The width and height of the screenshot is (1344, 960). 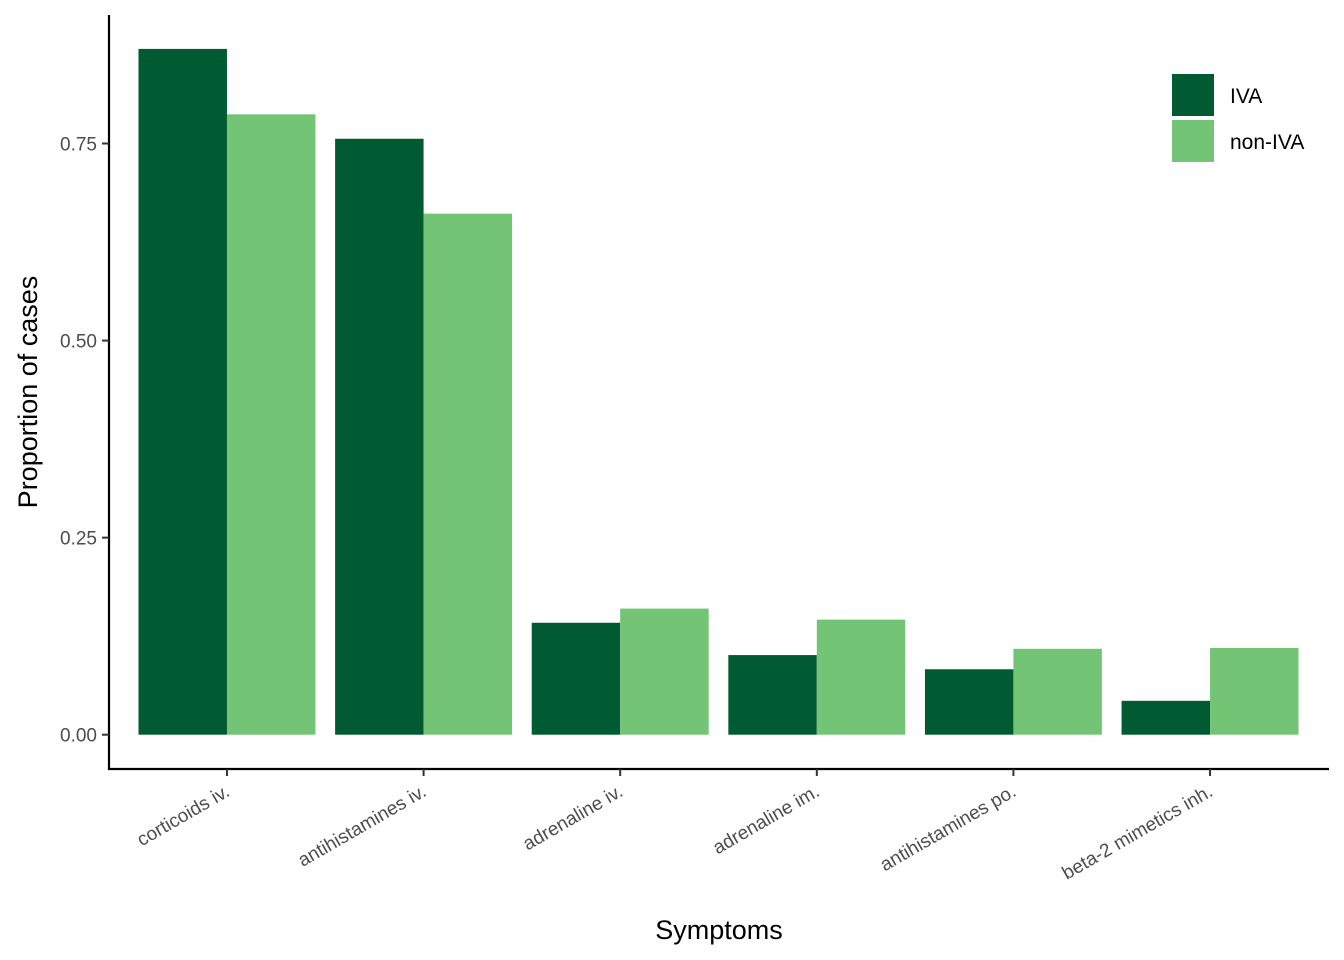 What do you see at coordinates (1138, 832) in the screenshot?
I see `x-tick-label: beta-2 mimetics inh.` at bounding box center [1138, 832].